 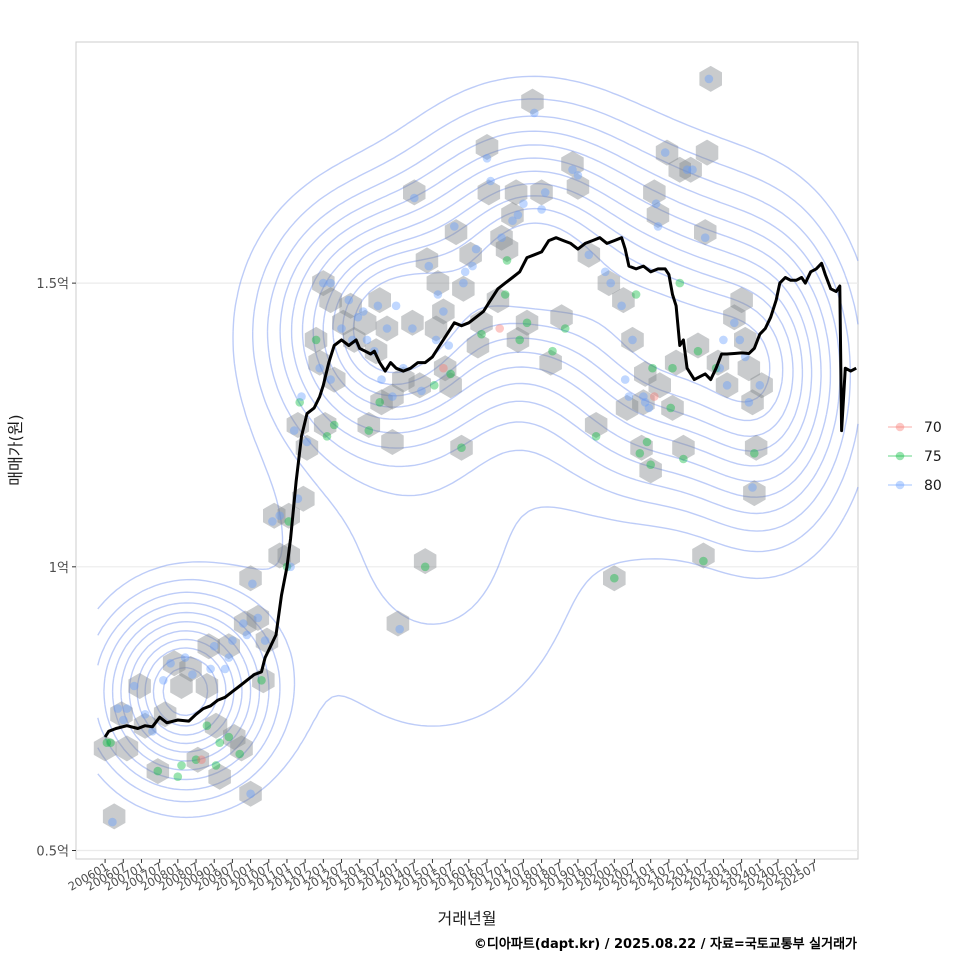 I want to click on x-axis-title: 거래년월, so click(x=467, y=918).